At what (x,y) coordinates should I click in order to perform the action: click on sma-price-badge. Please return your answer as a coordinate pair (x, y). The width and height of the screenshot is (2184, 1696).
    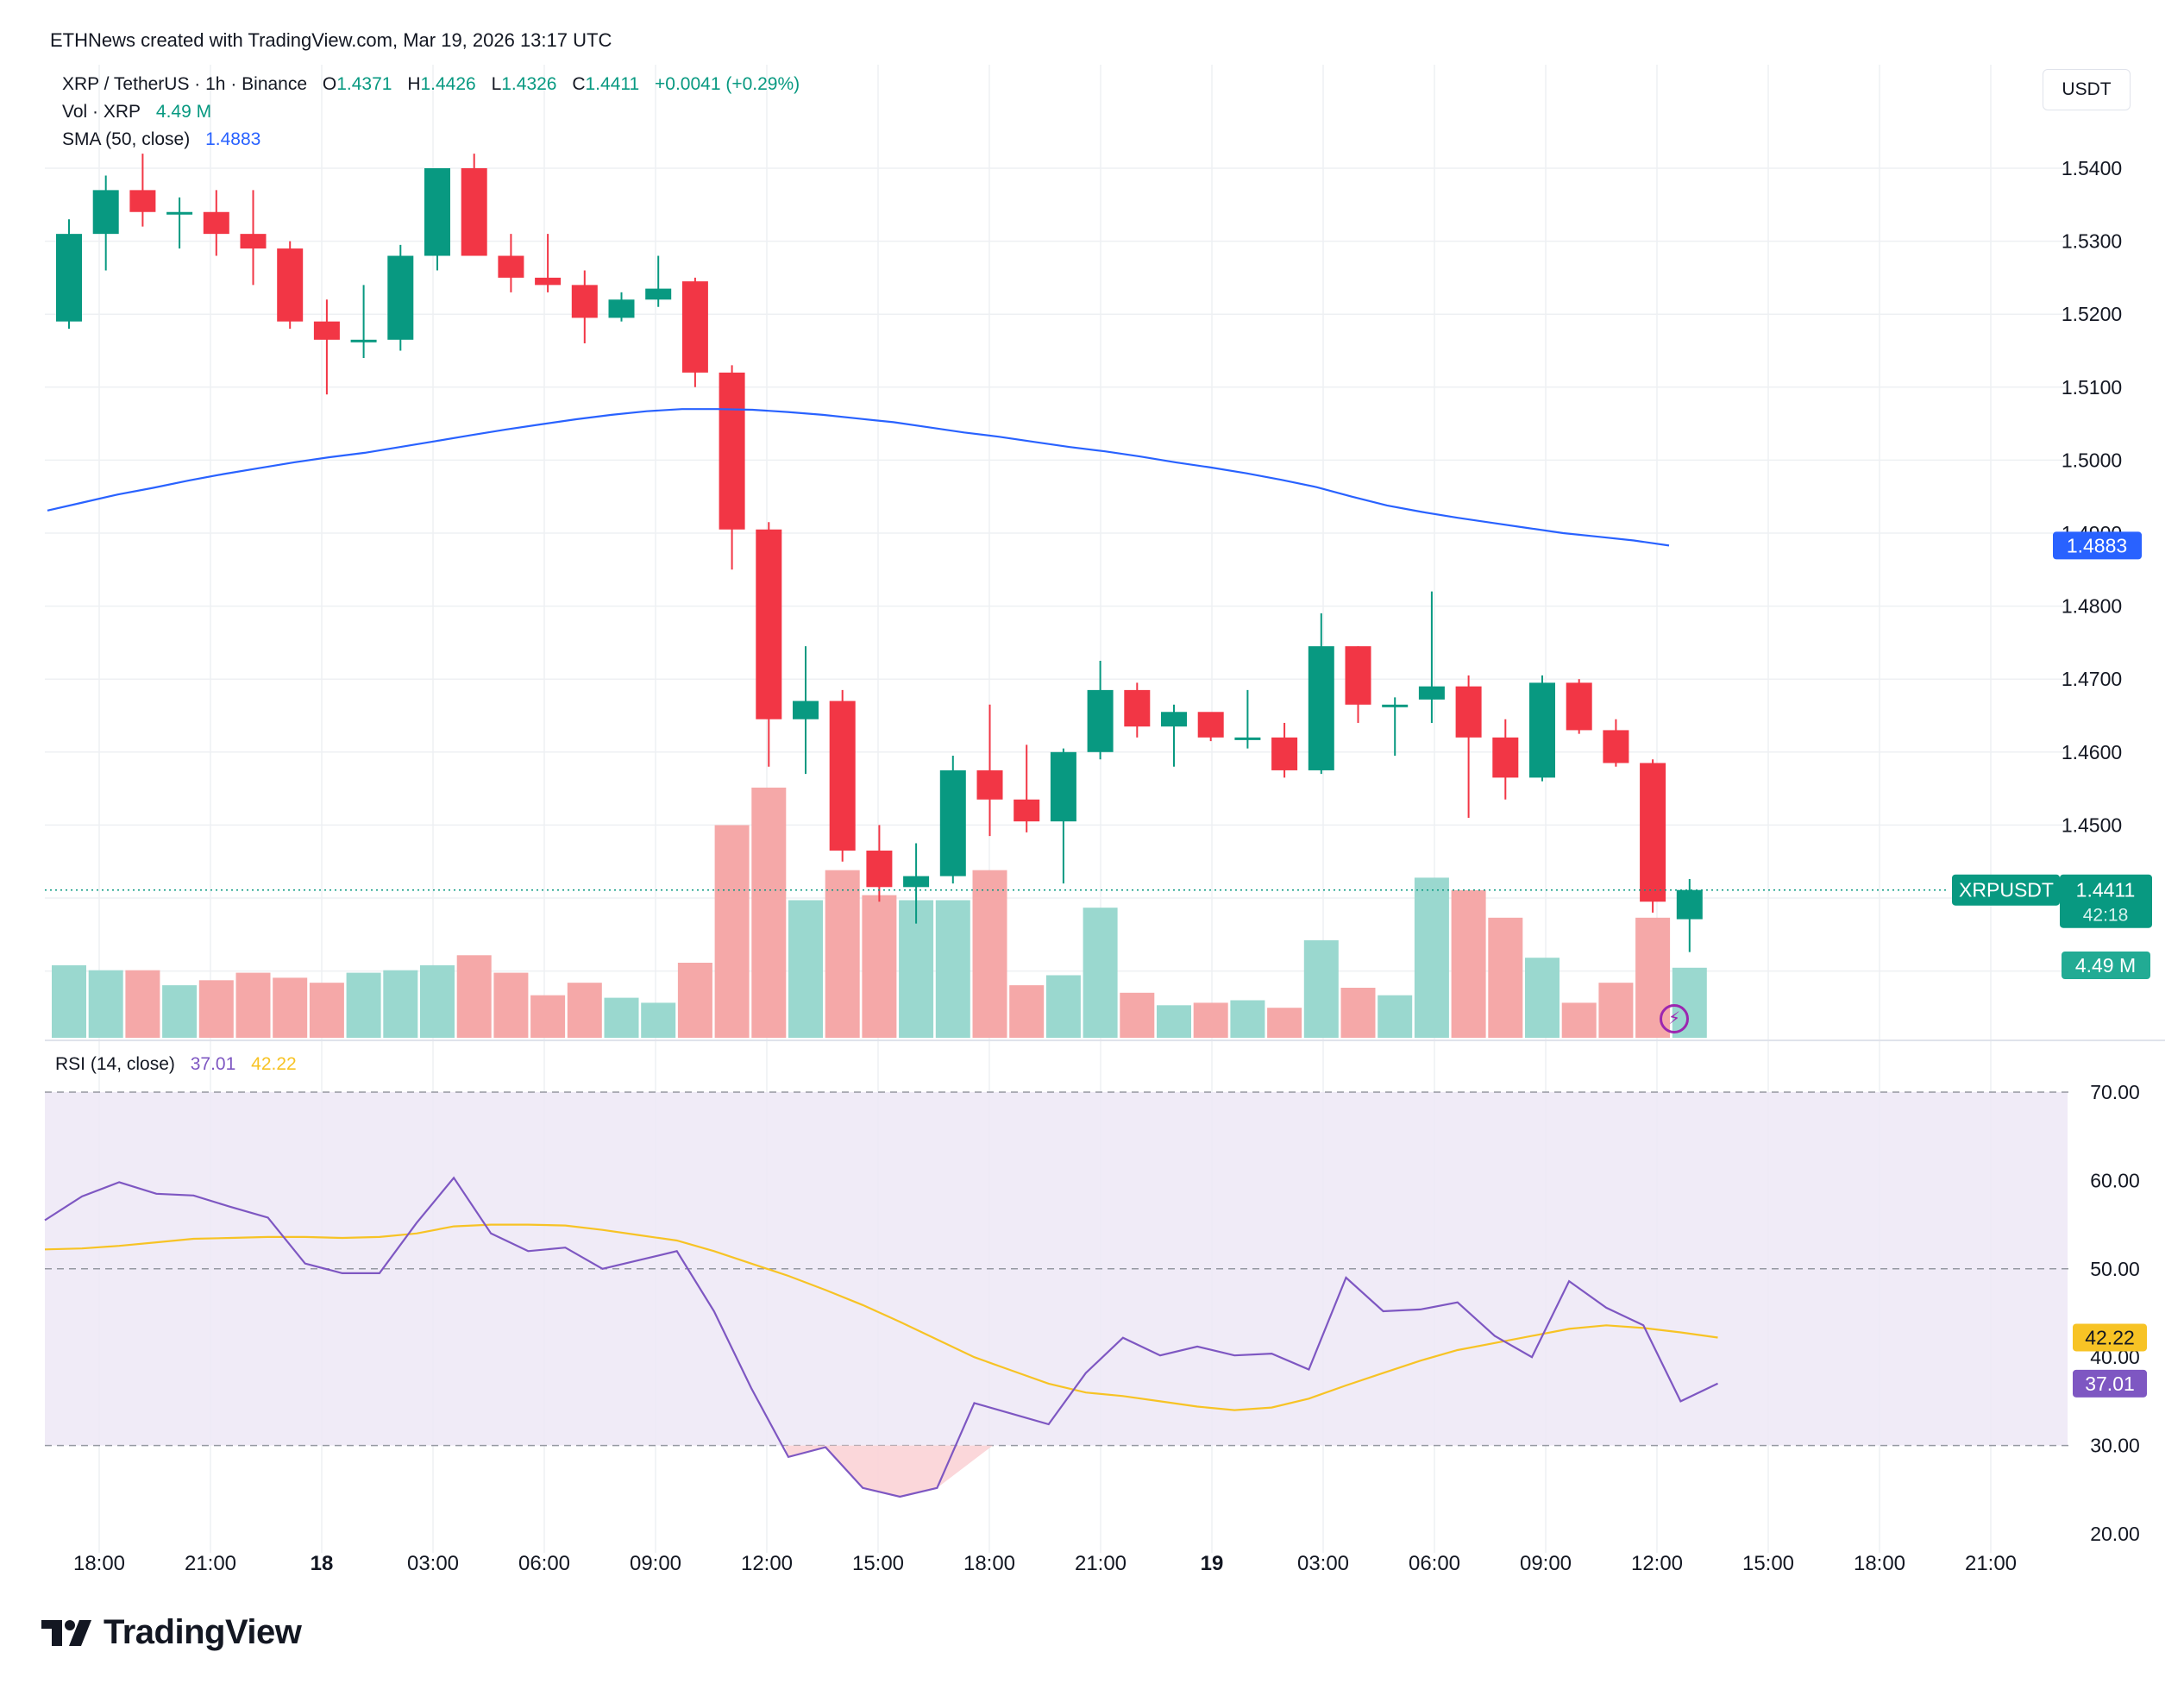
    Looking at the image, I should click on (2097, 545).